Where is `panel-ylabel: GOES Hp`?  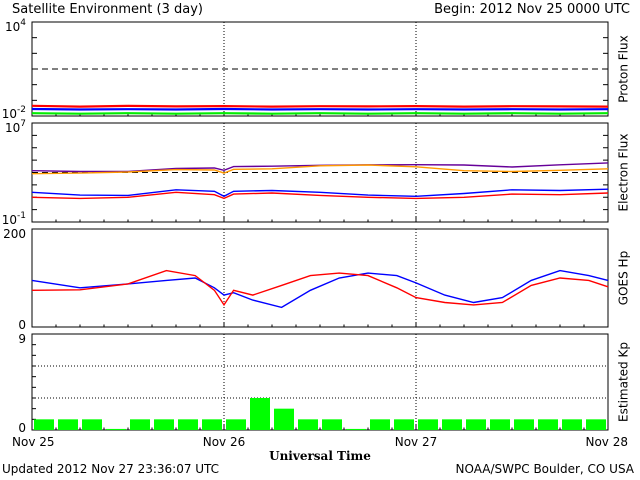 panel-ylabel: GOES Hp is located at coordinates (624, 278).